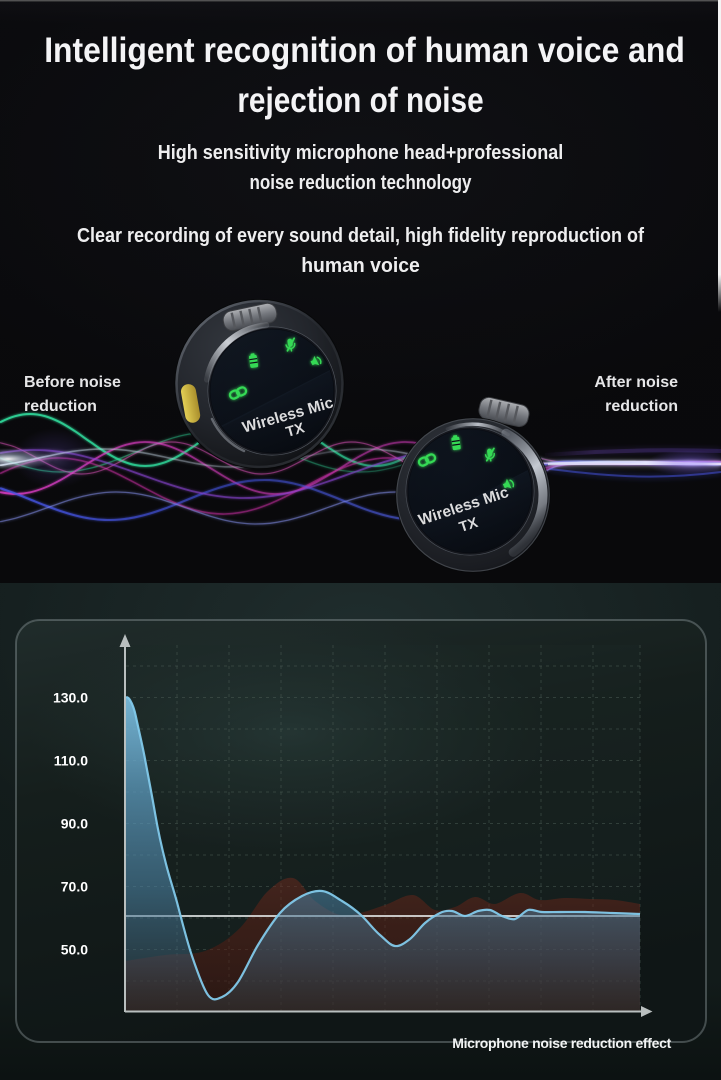 The image size is (721, 1080). What do you see at coordinates (74, 824) in the screenshot?
I see `svg-text: 90.0` at bounding box center [74, 824].